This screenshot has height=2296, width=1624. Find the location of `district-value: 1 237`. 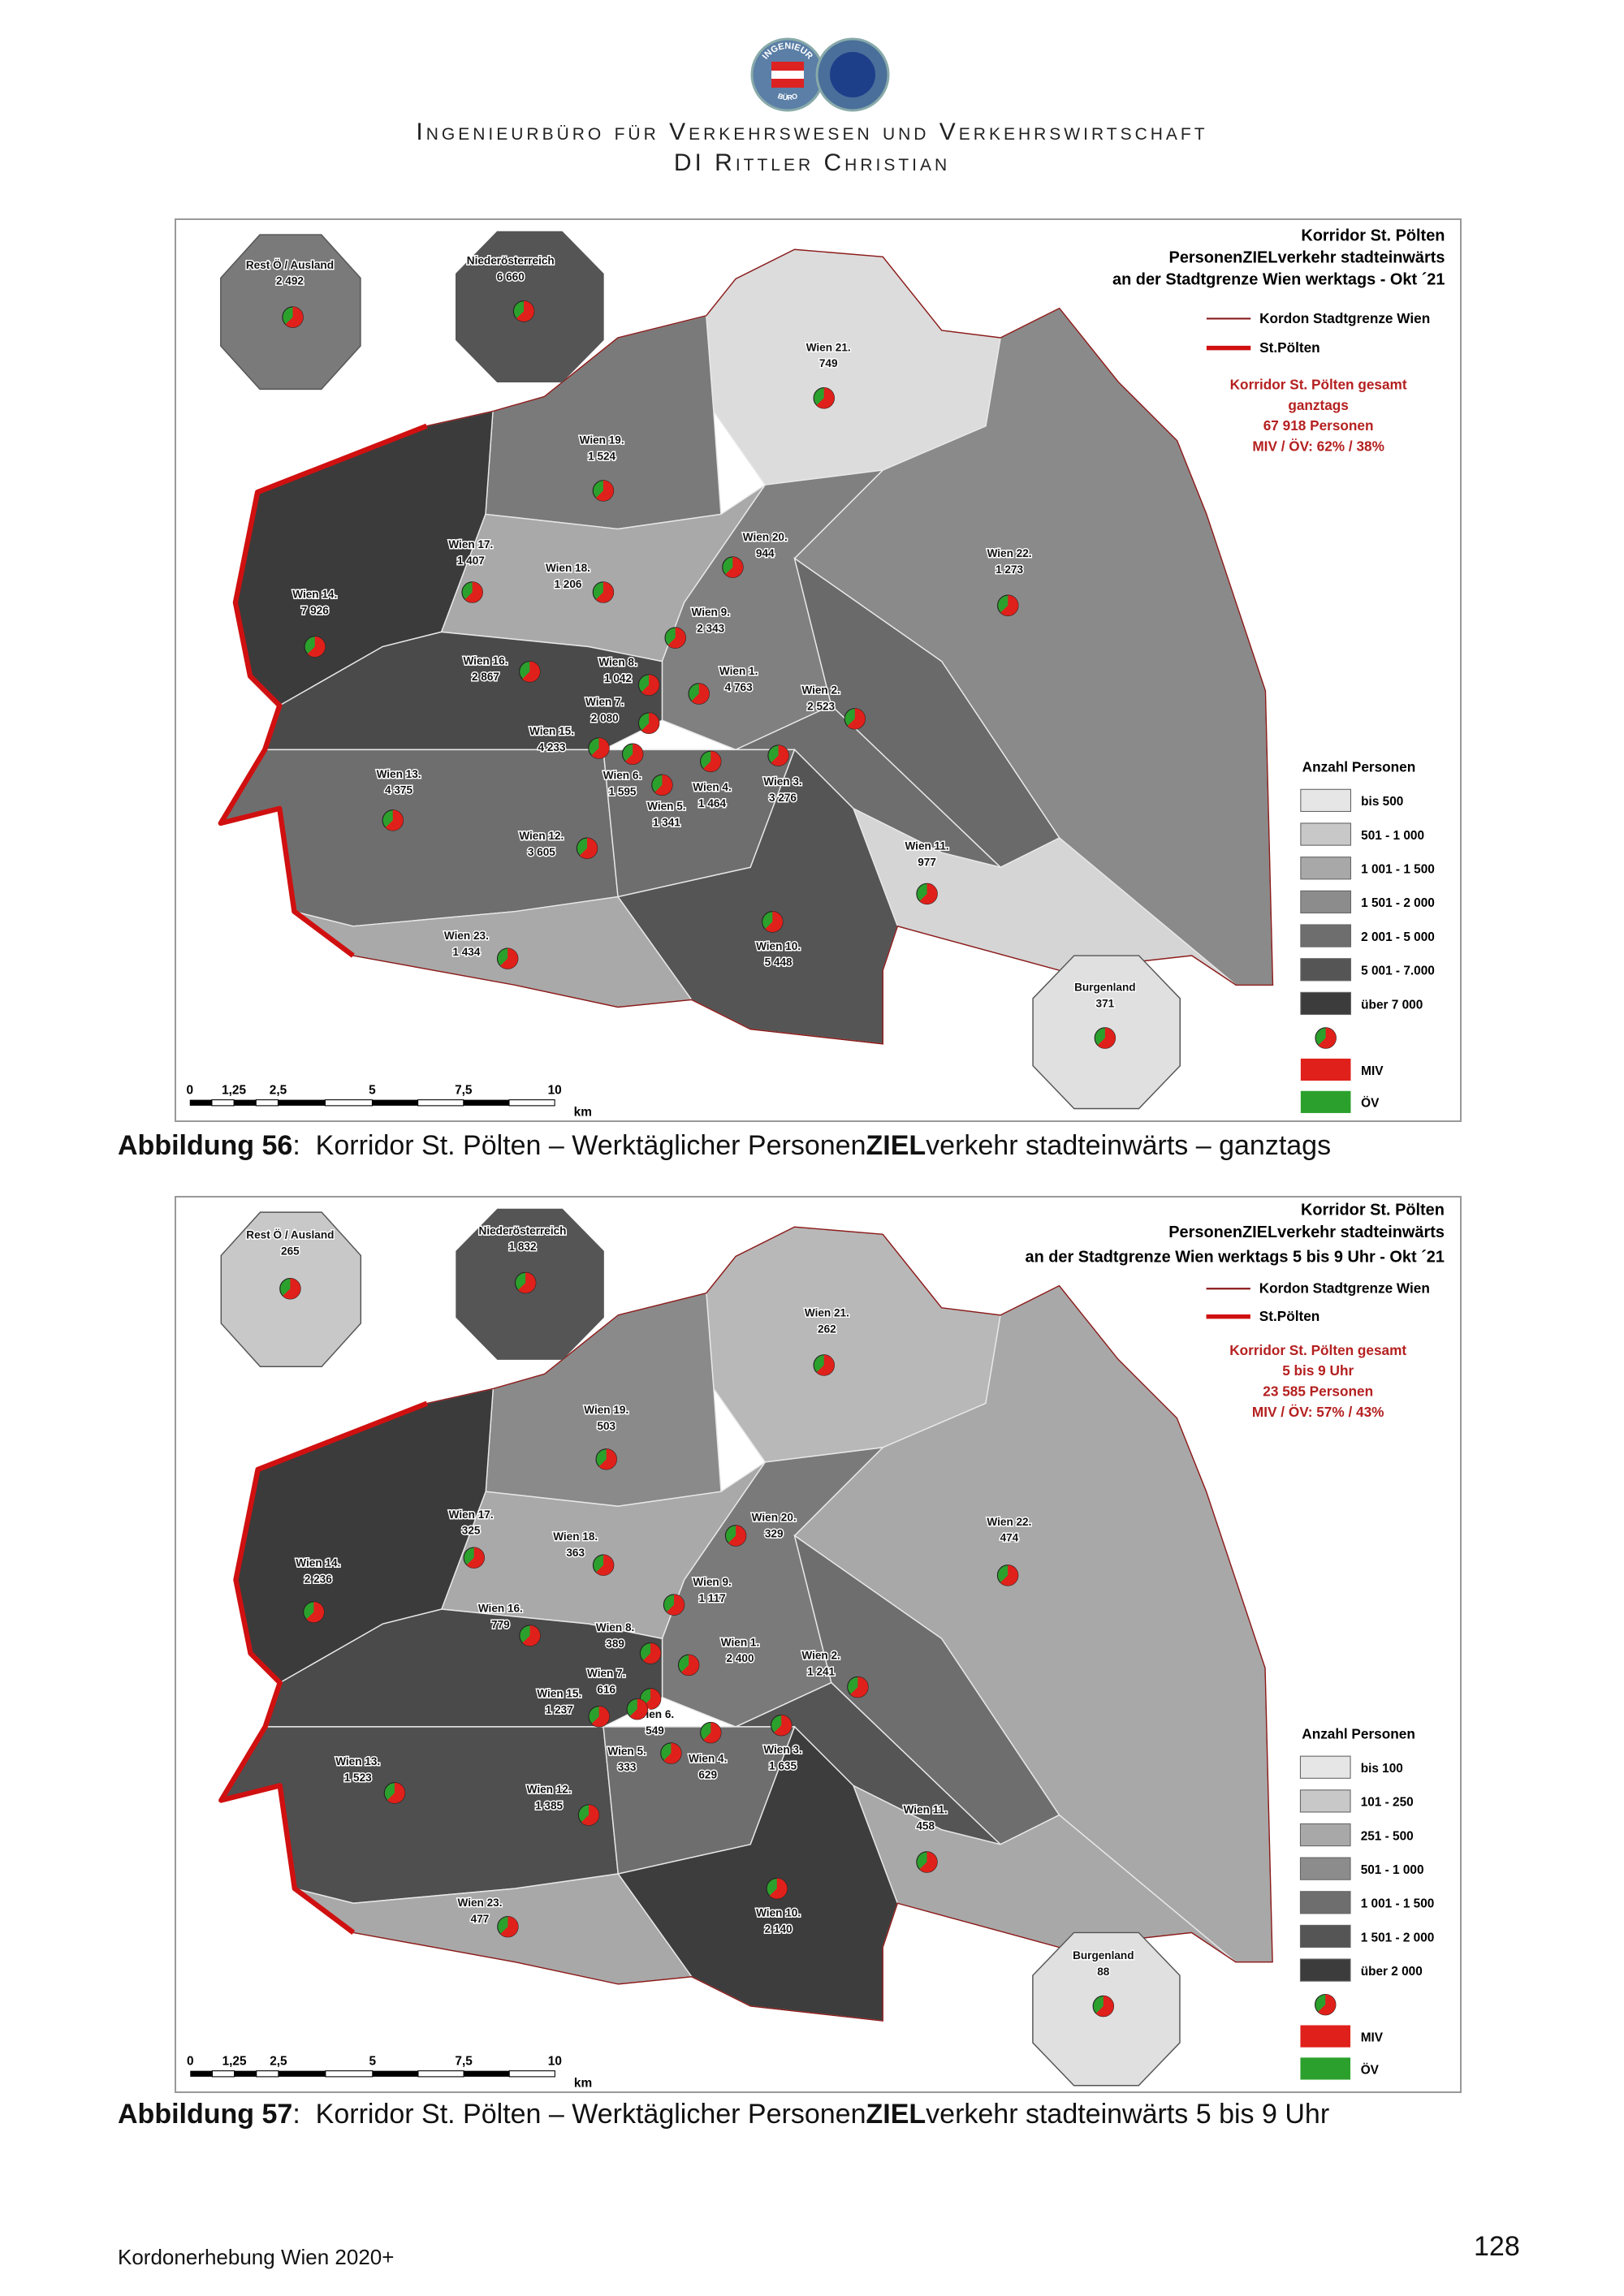

district-value: 1 237 is located at coordinates (560, 1710).